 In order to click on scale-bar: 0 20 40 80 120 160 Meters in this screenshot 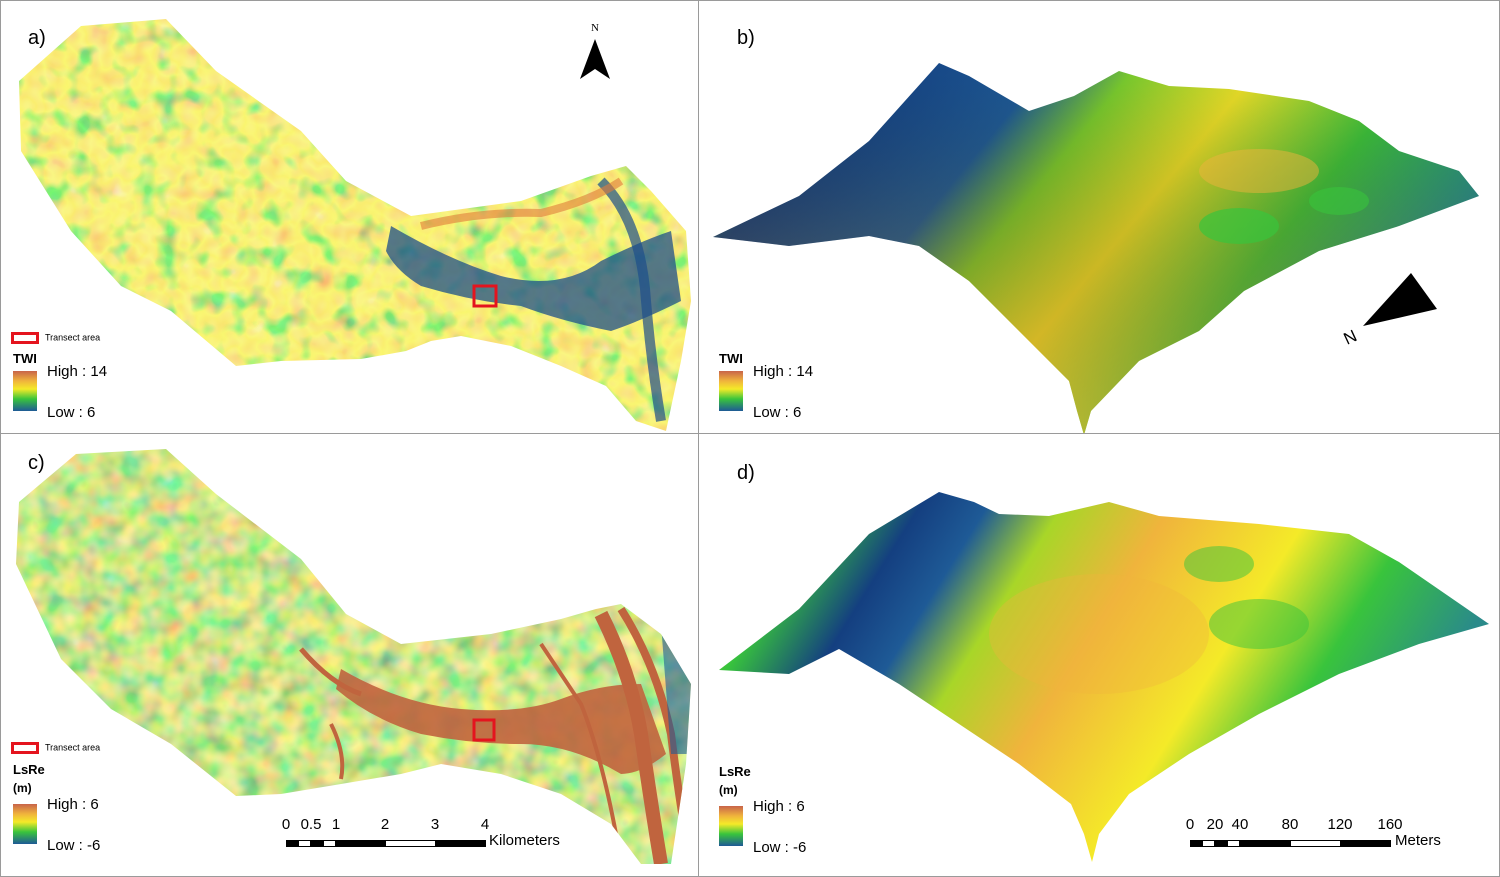, I will do `click(1332, 836)`.